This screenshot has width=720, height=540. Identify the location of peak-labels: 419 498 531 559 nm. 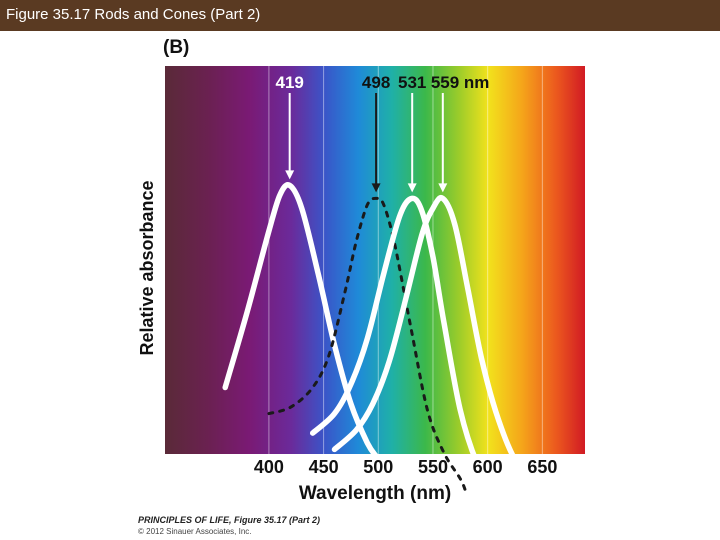
(383, 82).